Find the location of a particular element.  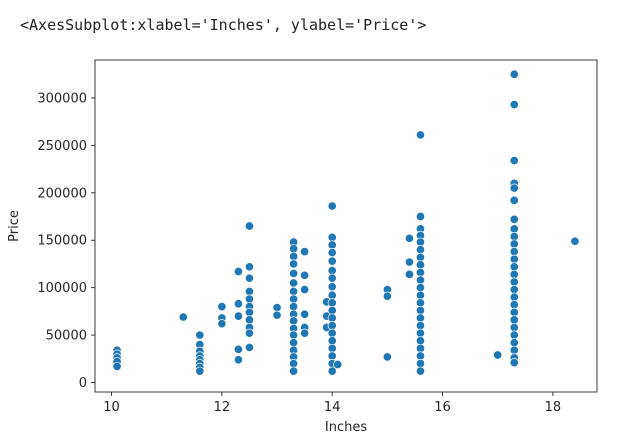

x-tick-label: 14 is located at coordinates (332, 407).